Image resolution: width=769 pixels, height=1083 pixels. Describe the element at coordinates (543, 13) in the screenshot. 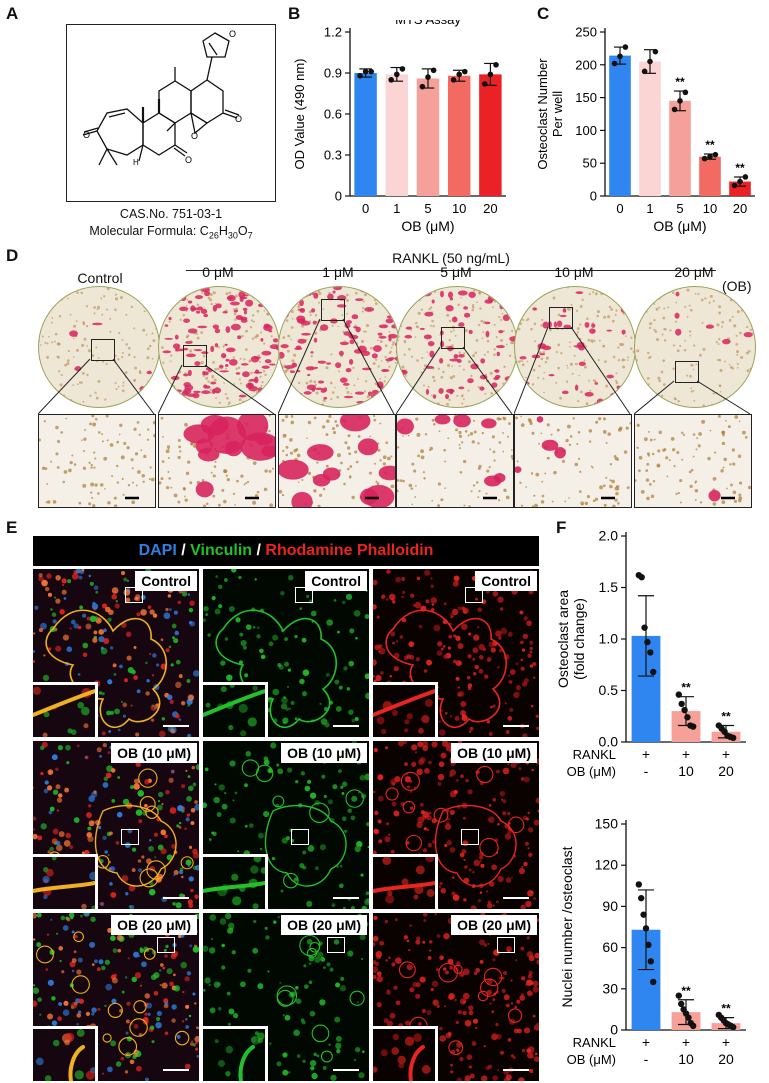

I see `panel-letter-c: C` at that location.